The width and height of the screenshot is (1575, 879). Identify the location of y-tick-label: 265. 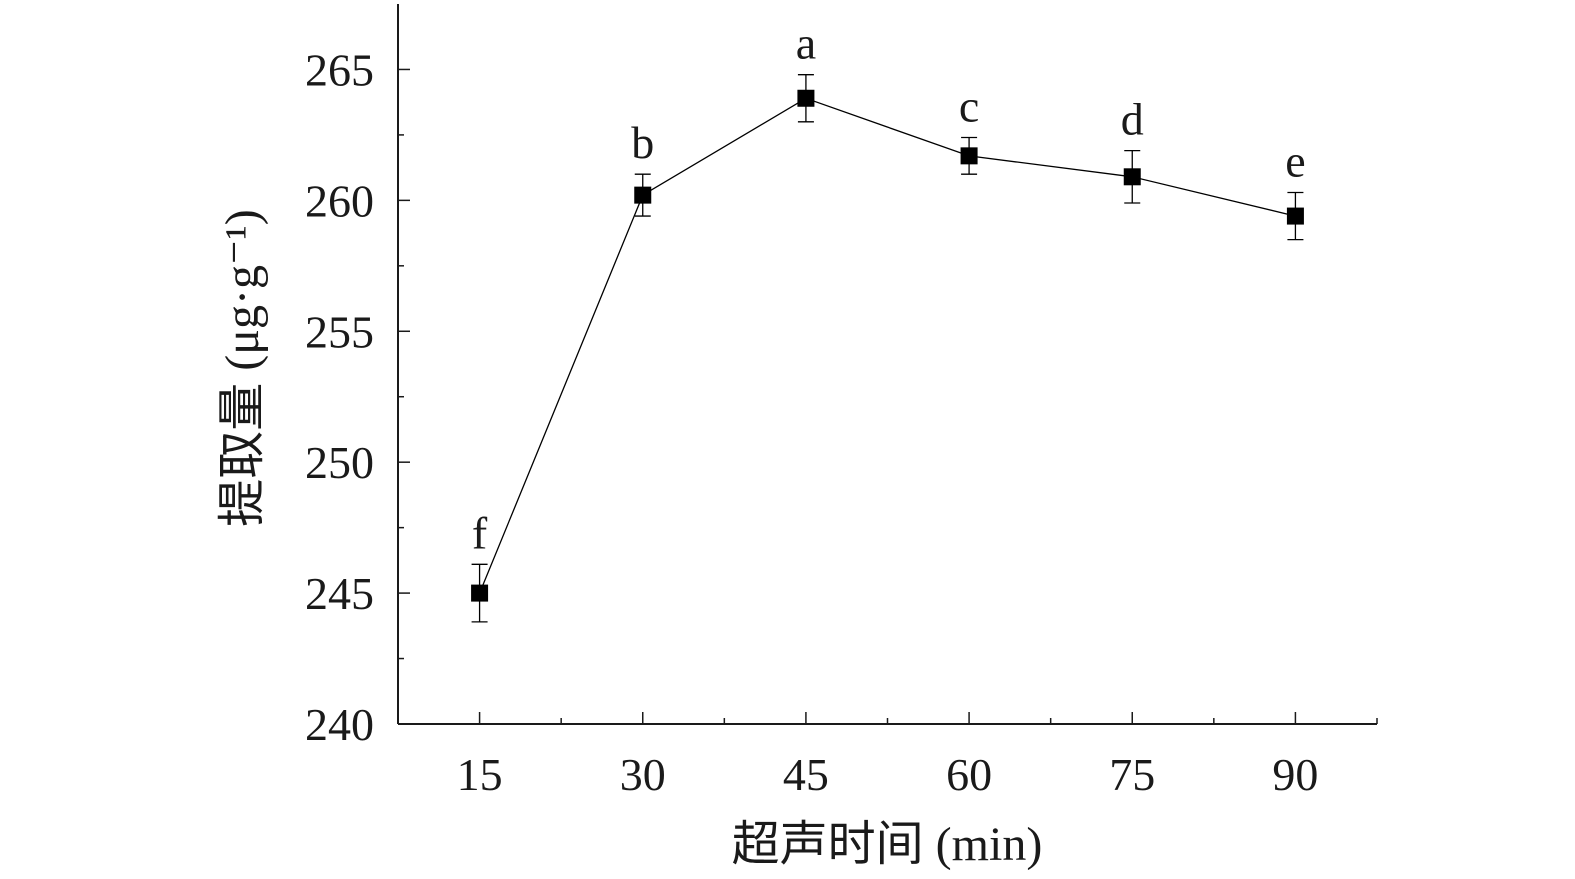
(339, 69).